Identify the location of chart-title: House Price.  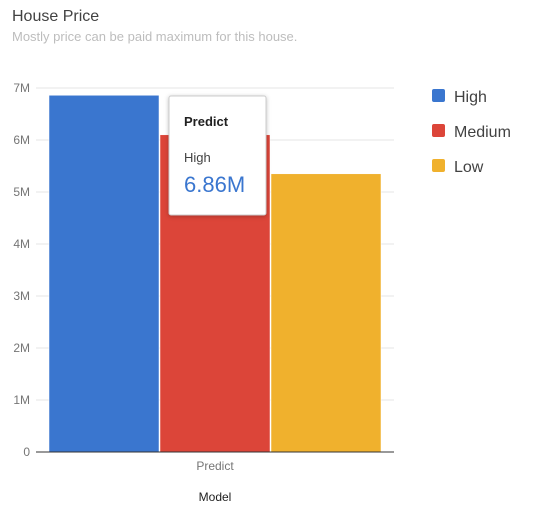
(55, 16).